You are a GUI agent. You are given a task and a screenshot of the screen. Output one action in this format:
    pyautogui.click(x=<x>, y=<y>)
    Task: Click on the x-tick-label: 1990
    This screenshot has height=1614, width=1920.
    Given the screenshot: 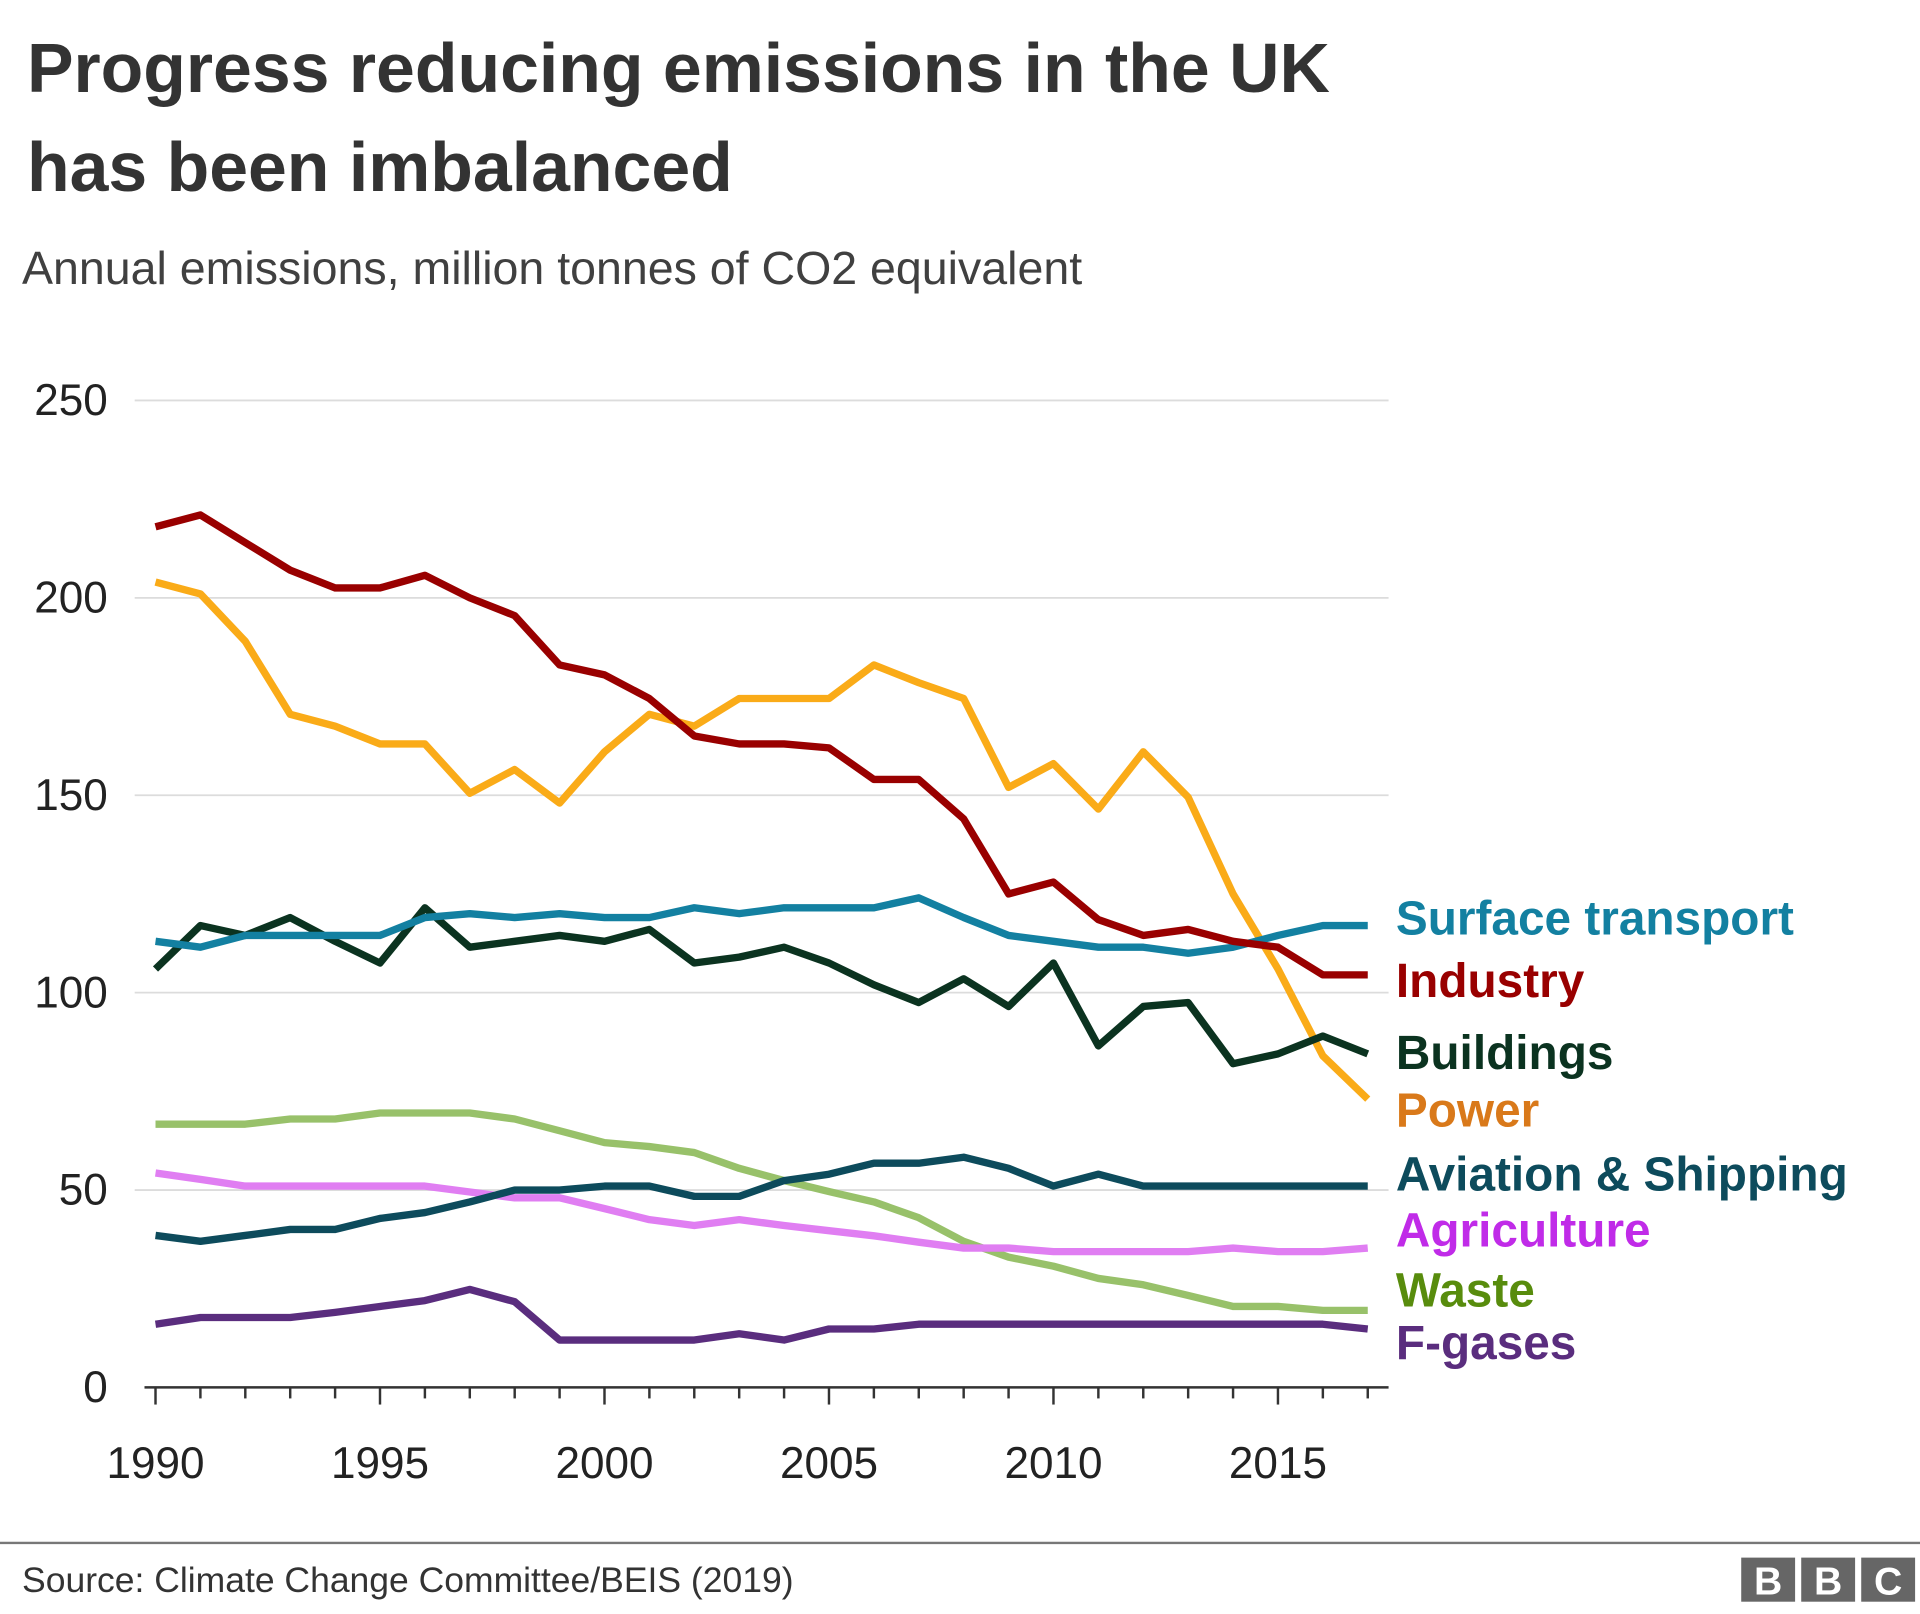 What is the action you would take?
    pyautogui.click(x=155, y=1463)
    